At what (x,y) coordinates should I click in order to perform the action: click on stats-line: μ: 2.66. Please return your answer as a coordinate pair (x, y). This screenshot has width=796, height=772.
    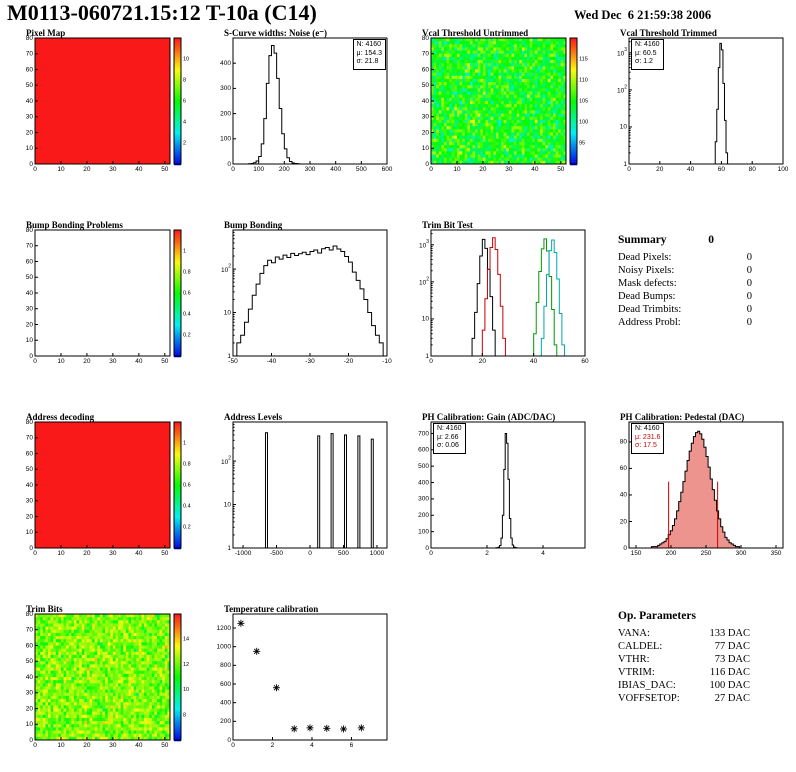
    Looking at the image, I should click on (448, 437).